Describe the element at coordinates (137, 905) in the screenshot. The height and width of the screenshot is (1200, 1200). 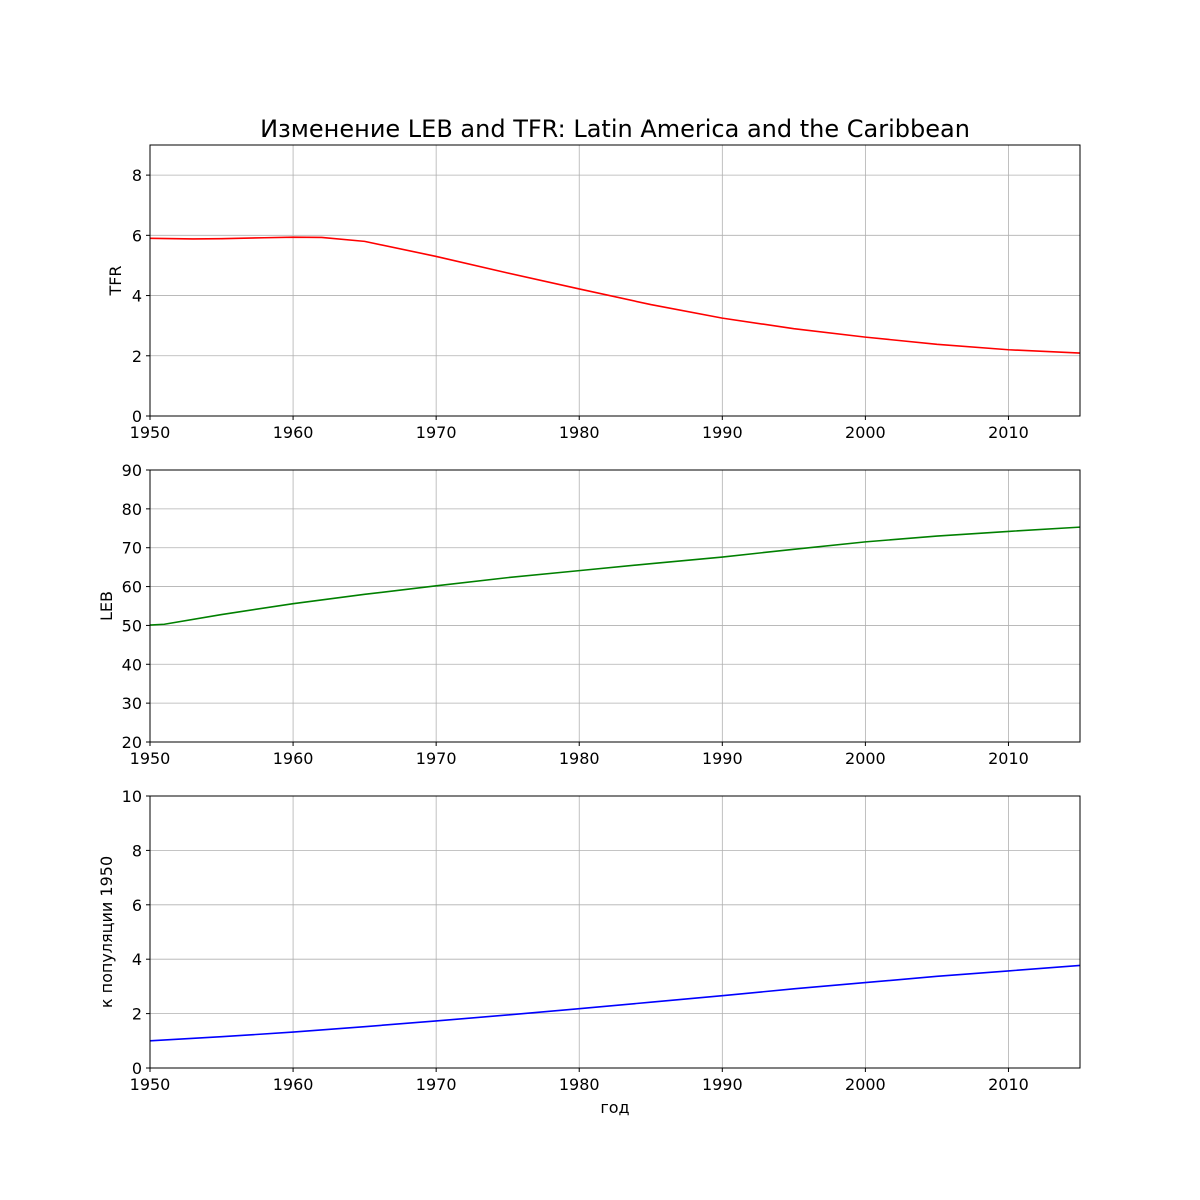
I see `population-y-tick-label: 6` at that location.